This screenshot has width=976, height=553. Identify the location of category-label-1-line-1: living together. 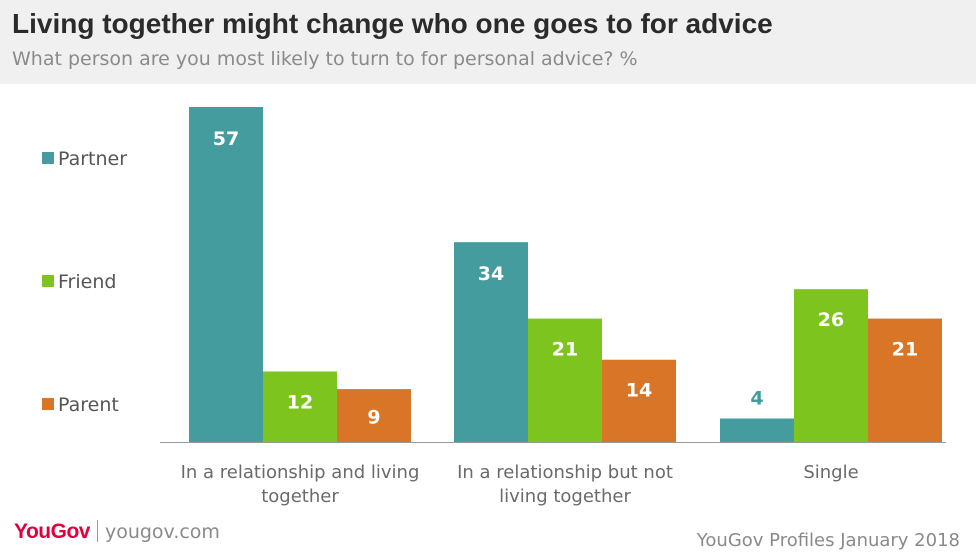
(565, 496).